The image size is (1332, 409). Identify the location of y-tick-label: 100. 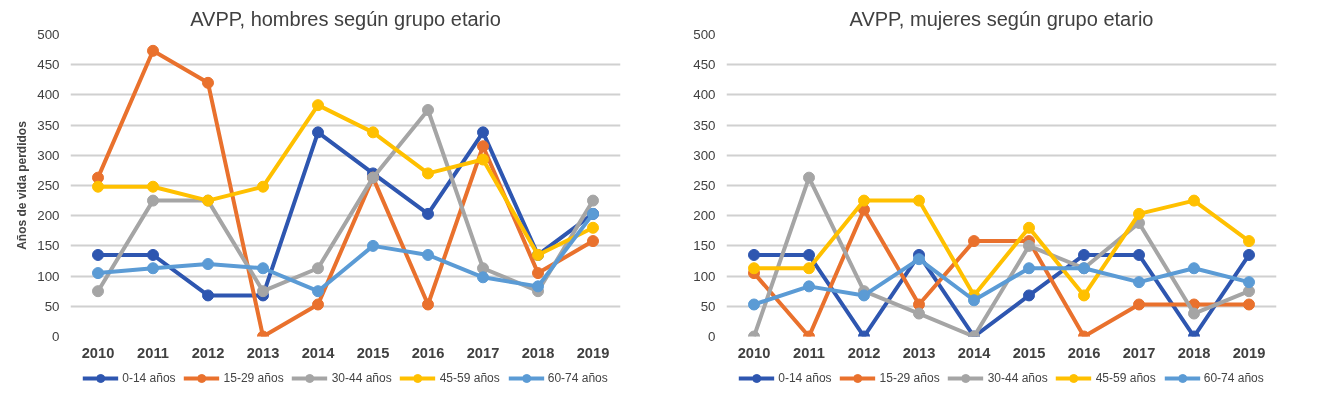
(48, 276).